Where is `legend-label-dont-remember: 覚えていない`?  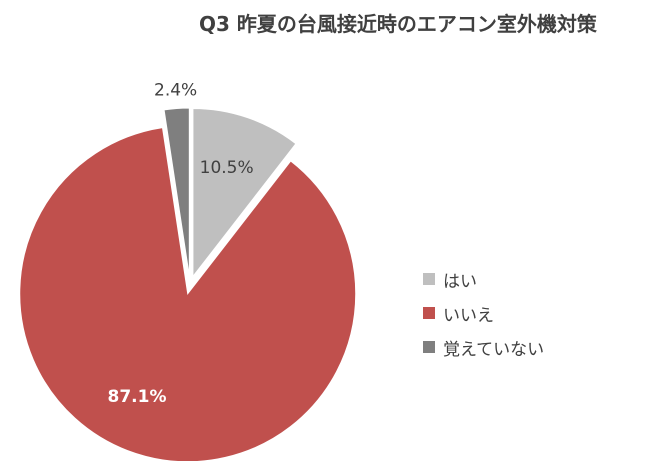
legend-label-dont-remember: 覚えていない is located at coordinates (494, 349).